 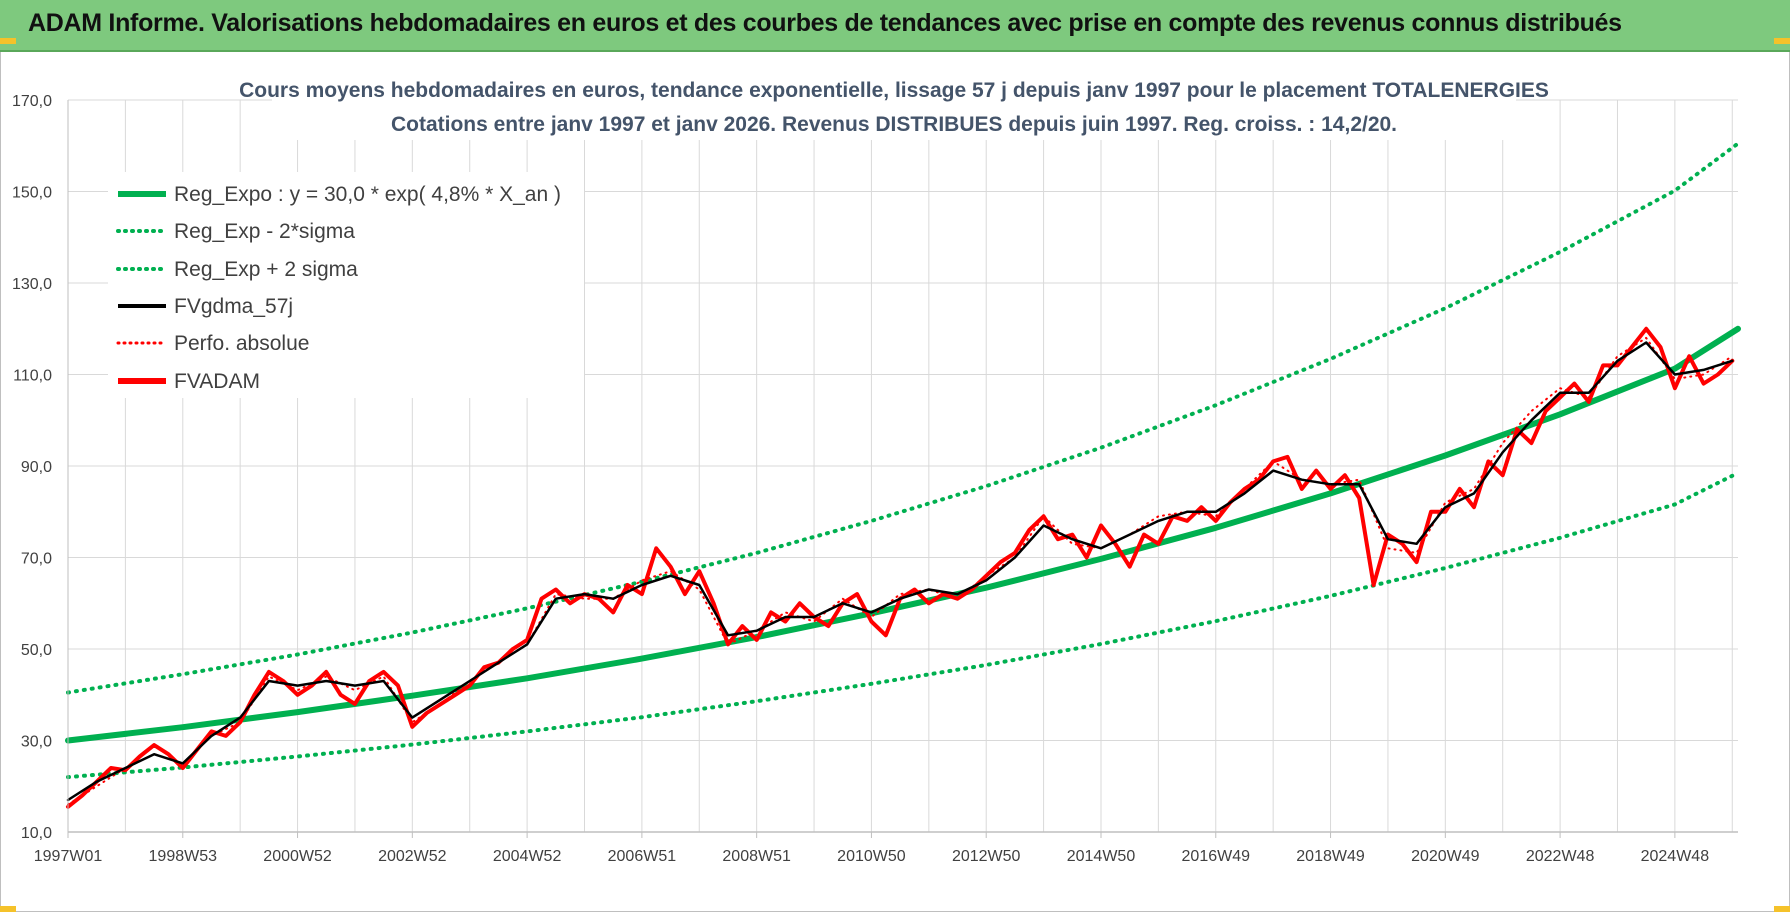 I want to click on y-tick-label: 90,0, so click(x=36, y=467).